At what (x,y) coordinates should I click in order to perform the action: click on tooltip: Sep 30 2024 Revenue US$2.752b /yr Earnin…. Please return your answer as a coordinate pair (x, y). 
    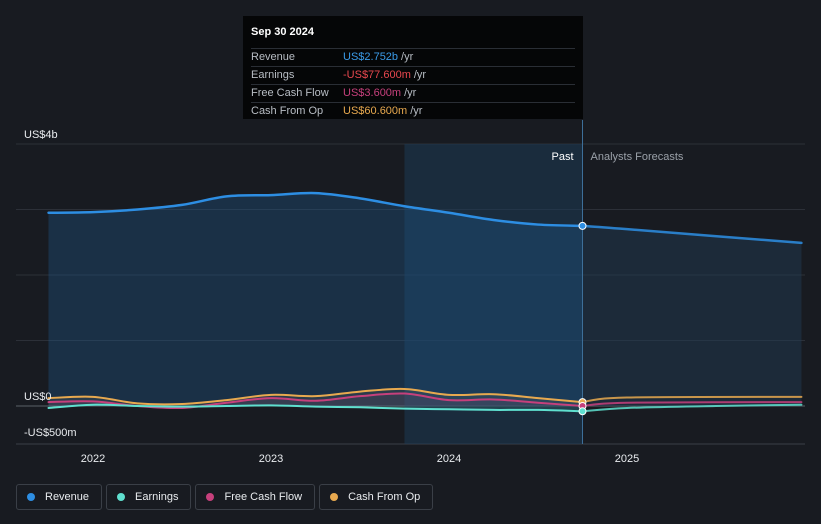
    Looking at the image, I should click on (413, 67).